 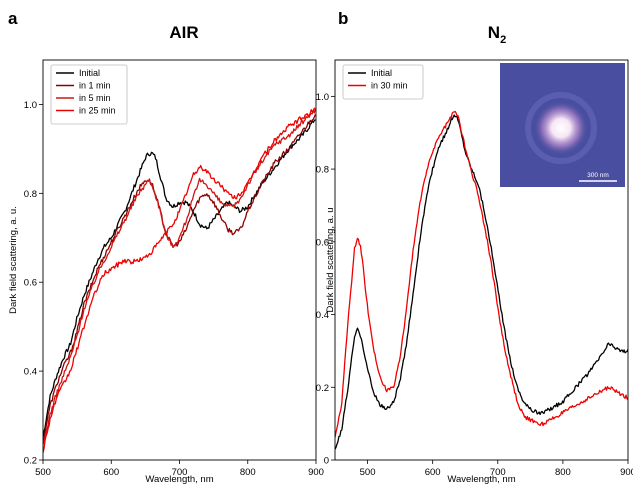 What do you see at coordinates (183, 32) in the screenshot?
I see `chart-title: AIR` at bounding box center [183, 32].